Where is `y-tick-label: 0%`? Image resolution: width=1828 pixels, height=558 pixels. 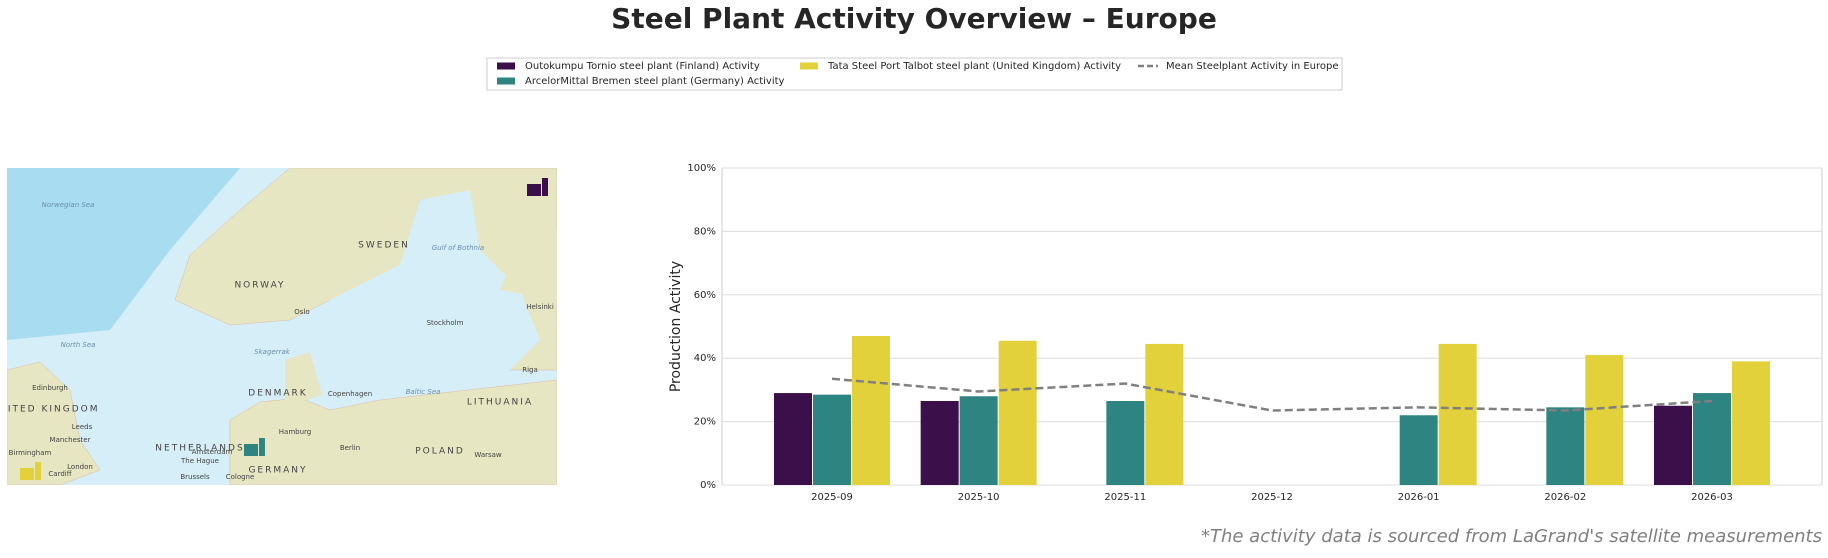 y-tick-label: 0% is located at coordinates (708, 485).